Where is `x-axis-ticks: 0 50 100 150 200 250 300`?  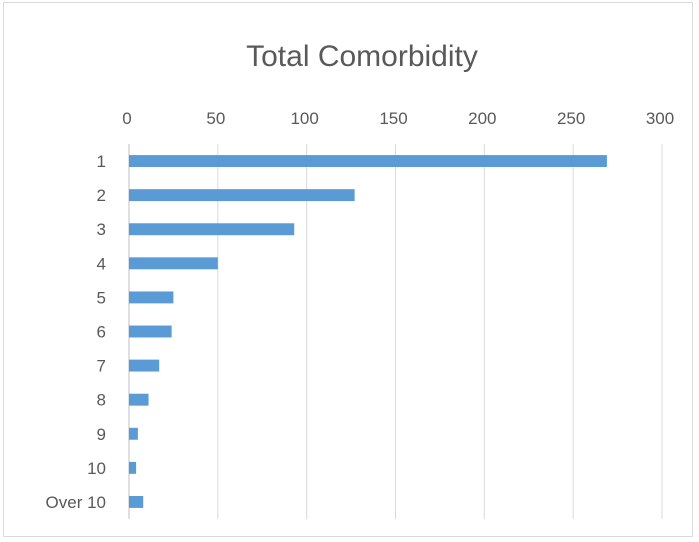
x-axis-ticks: 0 50 100 150 200 250 300 is located at coordinates (398, 118).